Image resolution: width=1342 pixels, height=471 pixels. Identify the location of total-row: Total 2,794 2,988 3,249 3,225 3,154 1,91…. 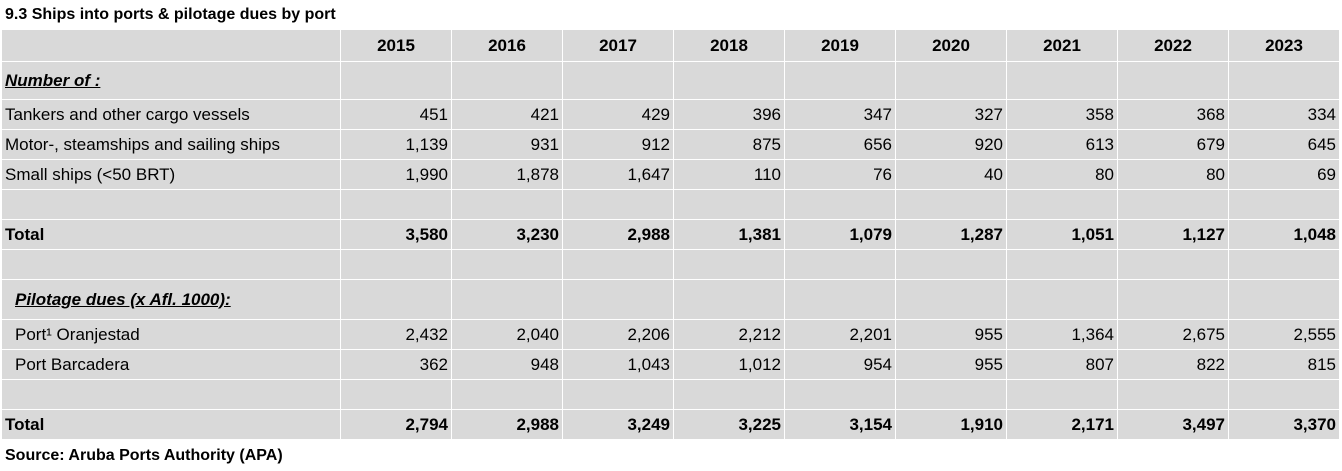
(670, 424).